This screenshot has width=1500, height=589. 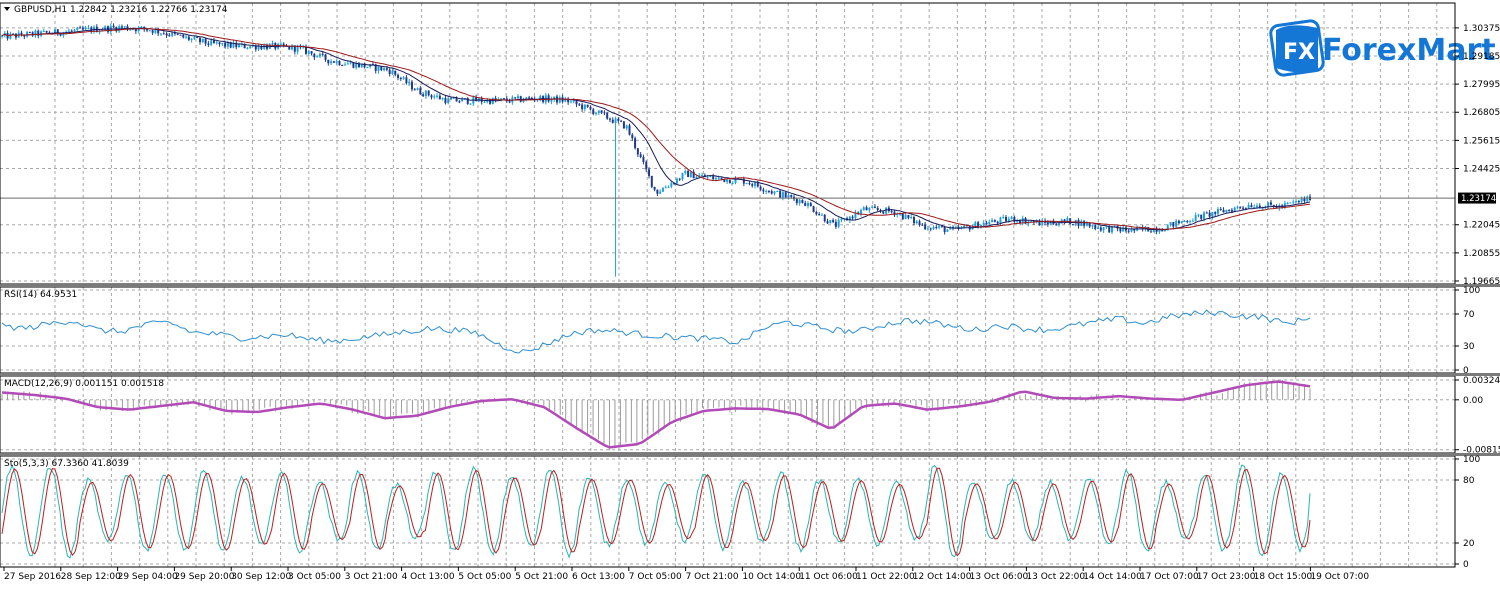 What do you see at coordinates (656, 331) in the screenshot?
I see `rsi-line` at bounding box center [656, 331].